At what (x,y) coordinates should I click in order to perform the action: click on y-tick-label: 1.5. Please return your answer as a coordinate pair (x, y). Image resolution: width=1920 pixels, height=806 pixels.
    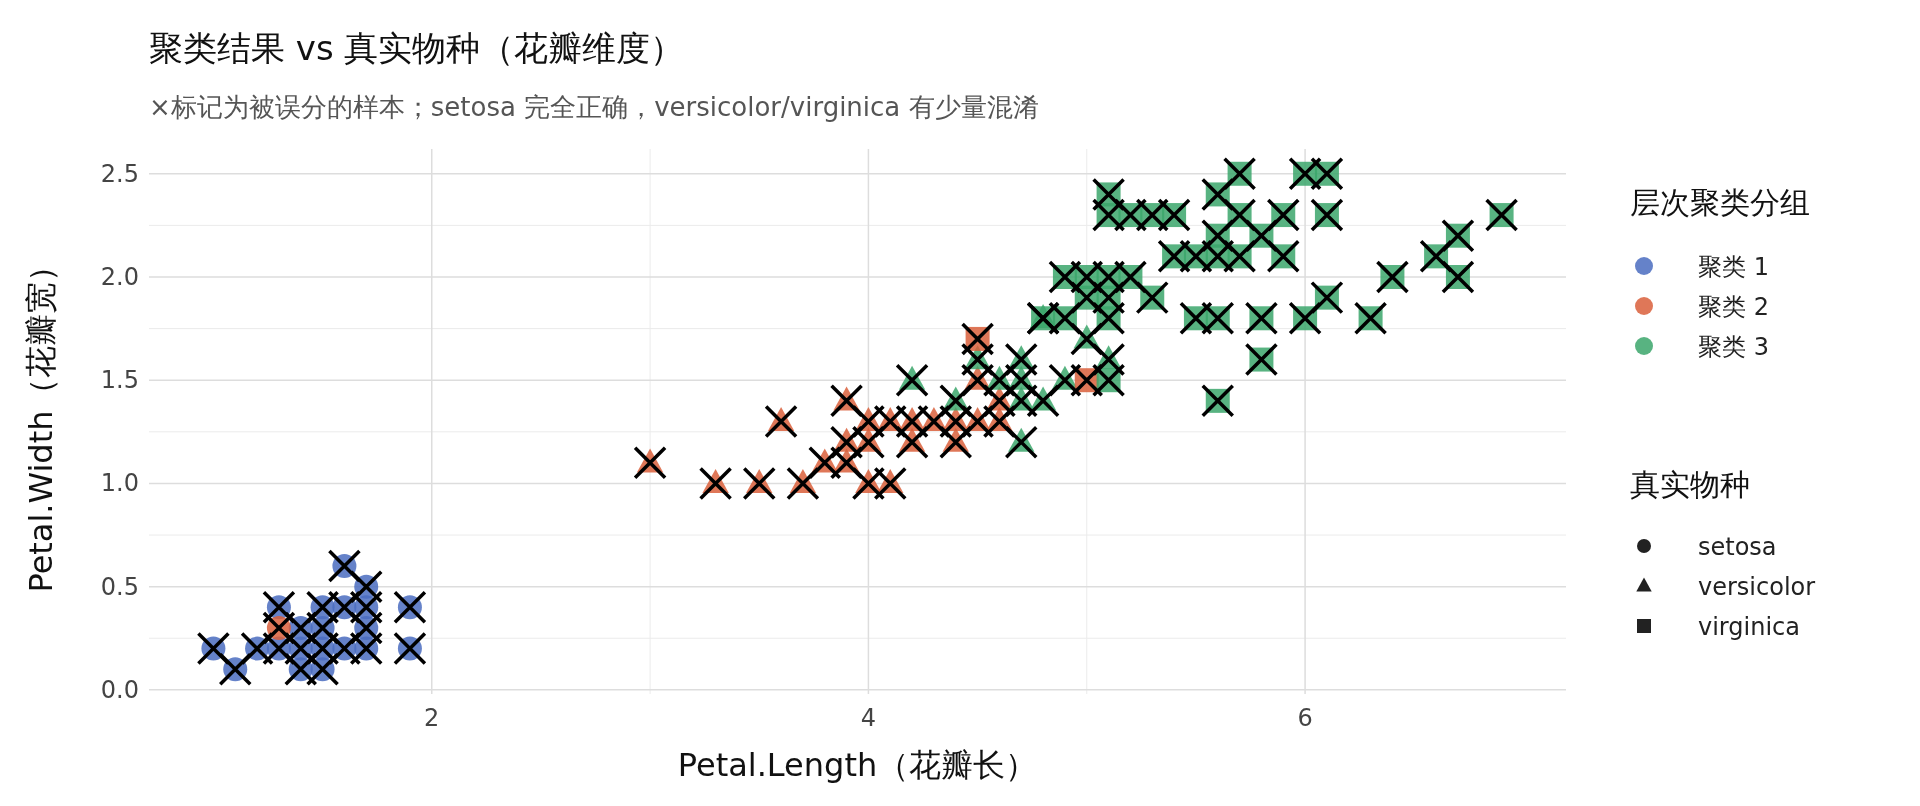
    Looking at the image, I should click on (119, 380).